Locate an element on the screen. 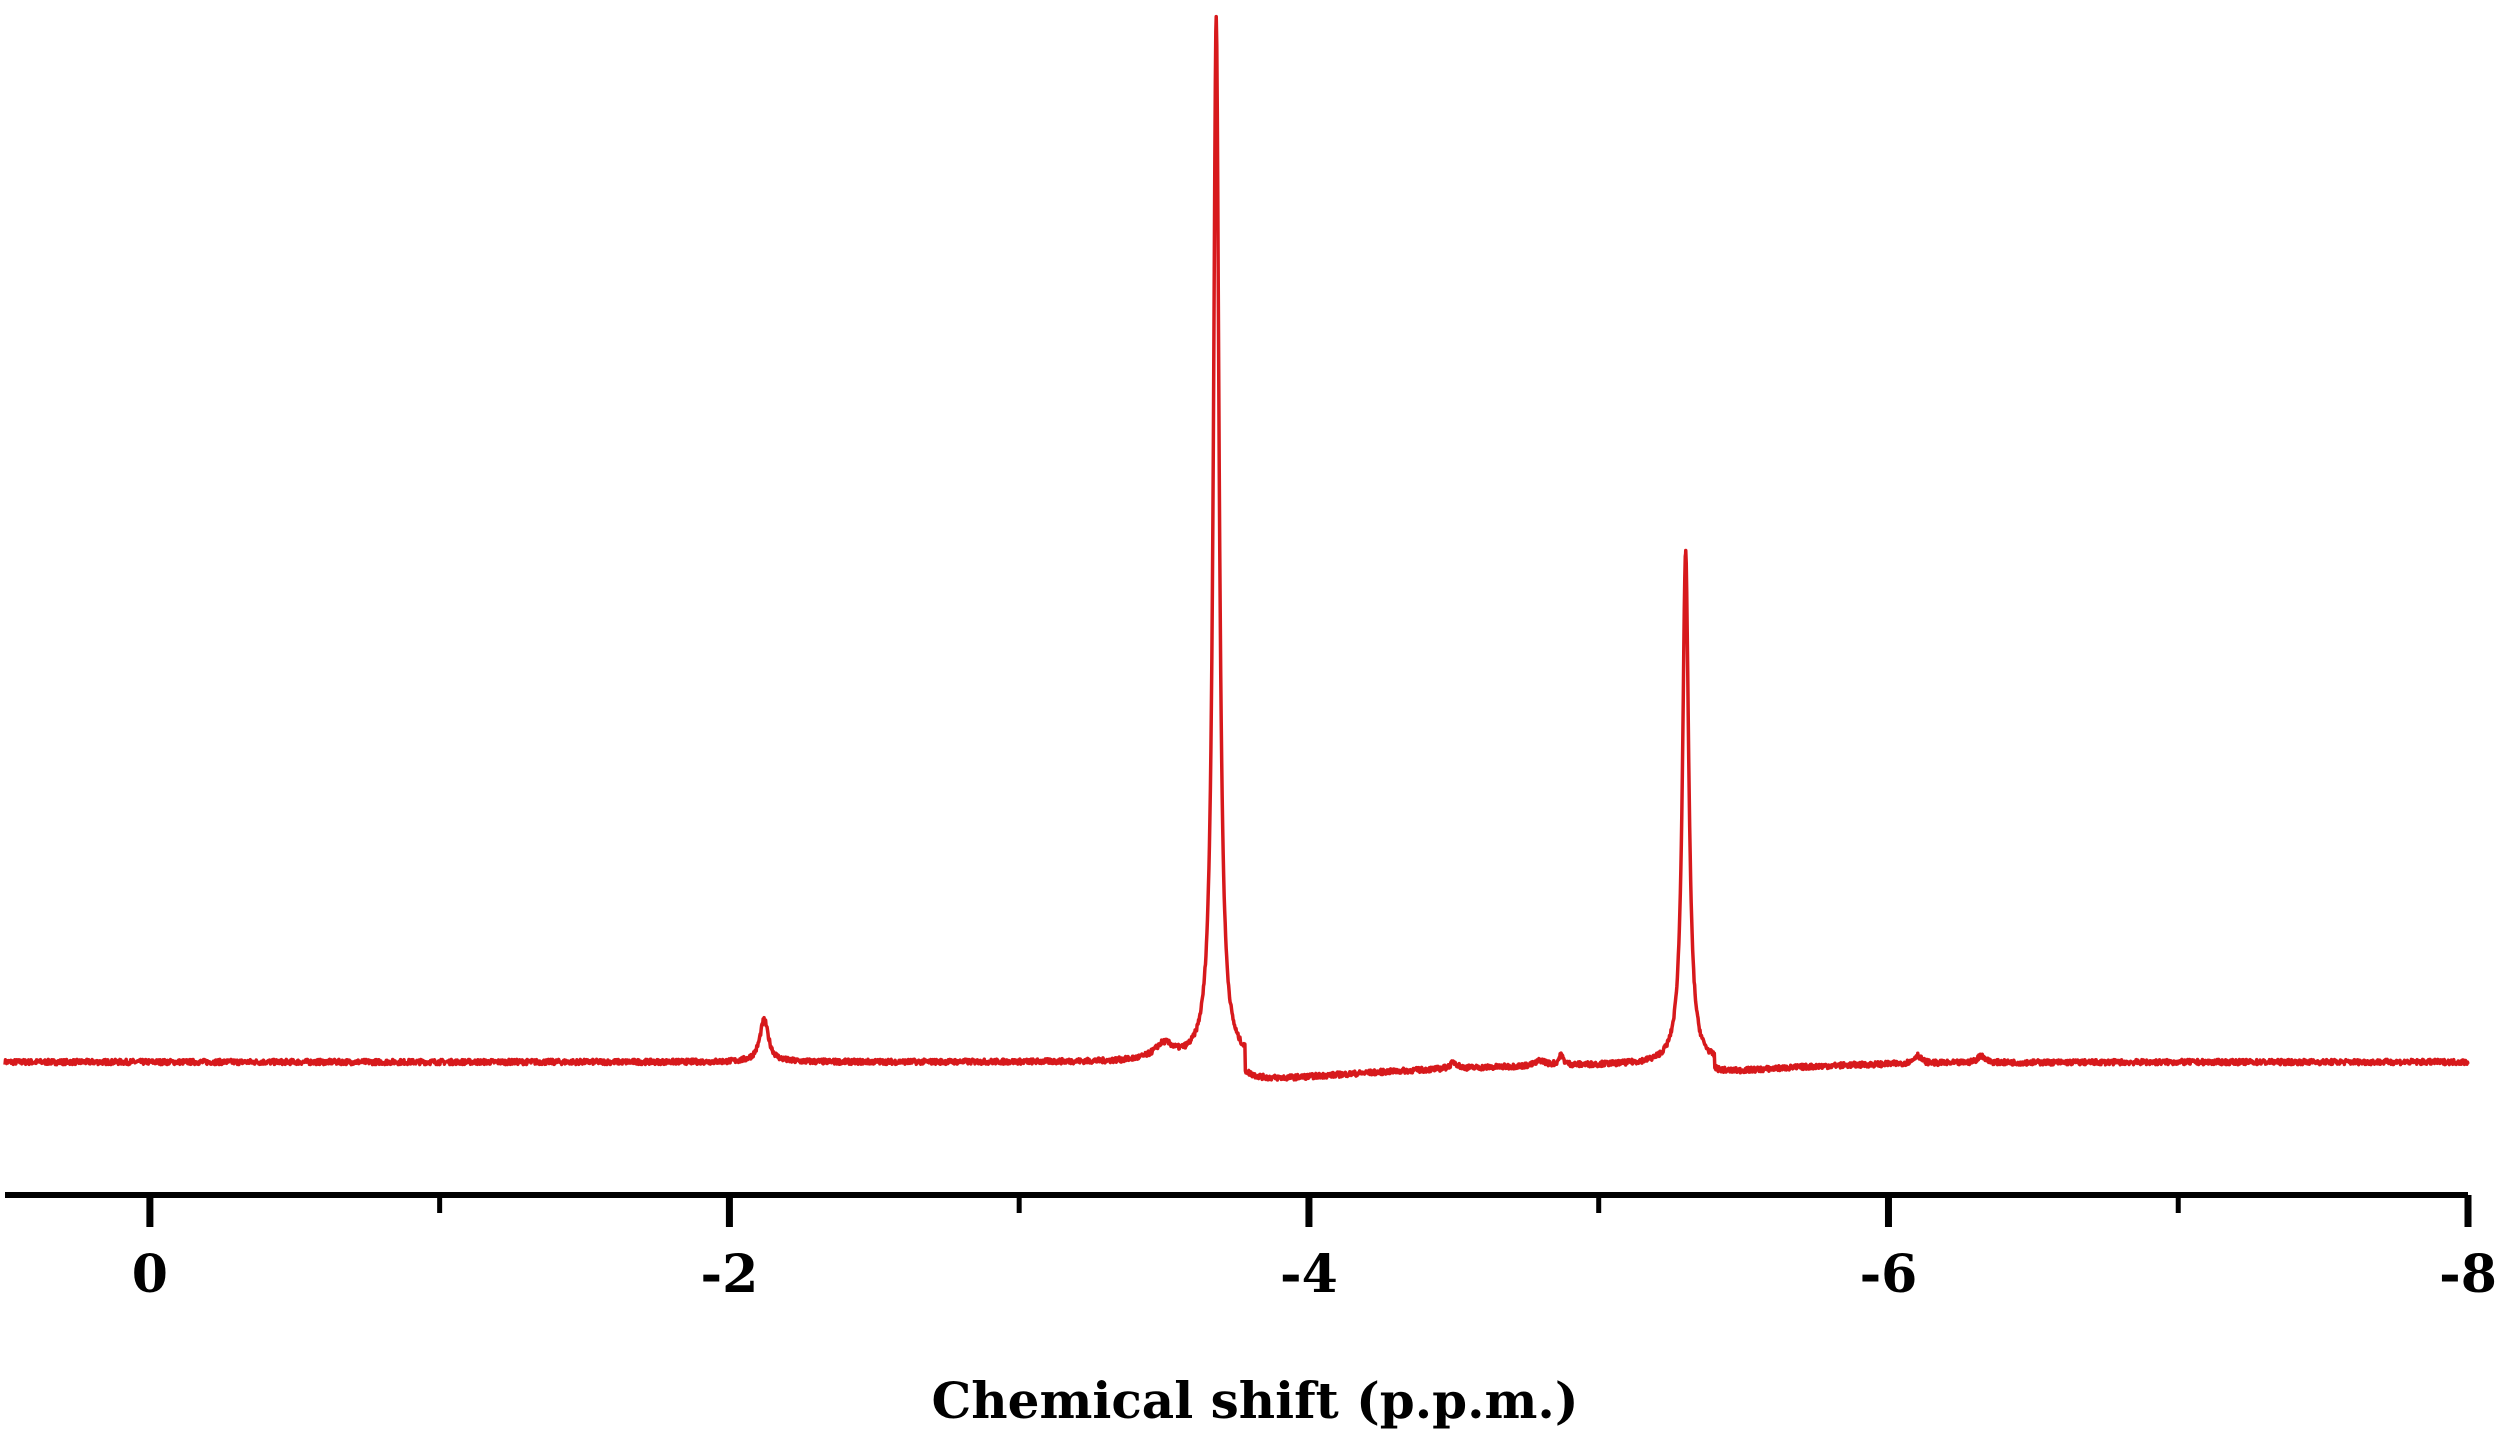 This screenshot has height=1430, width=2500. tick-label: 0 is located at coordinates (150, 1274).